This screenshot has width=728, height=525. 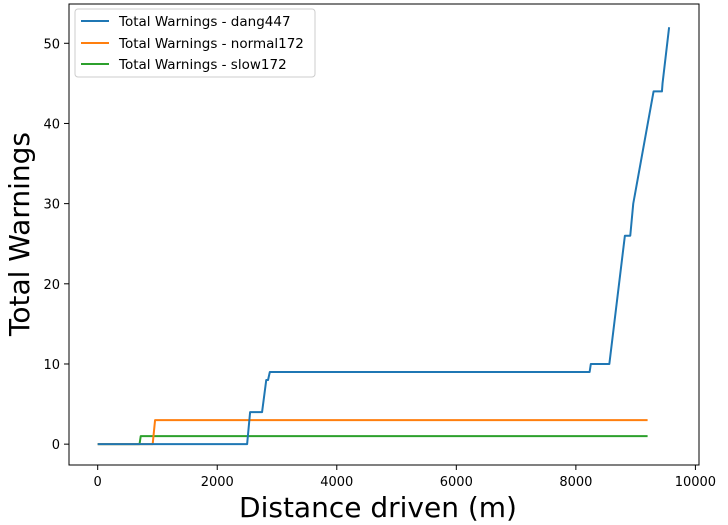 I want to click on y-tick-label: 50, so click(x=51, y=44).